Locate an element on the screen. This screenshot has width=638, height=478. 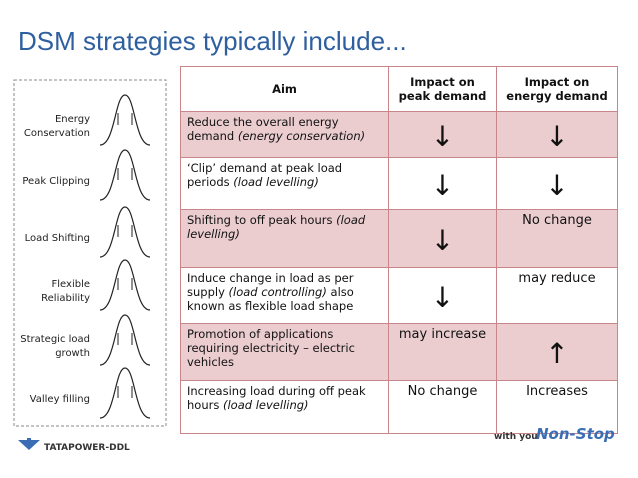
strategy-label: Reliability is located at coordinates (65, 298).